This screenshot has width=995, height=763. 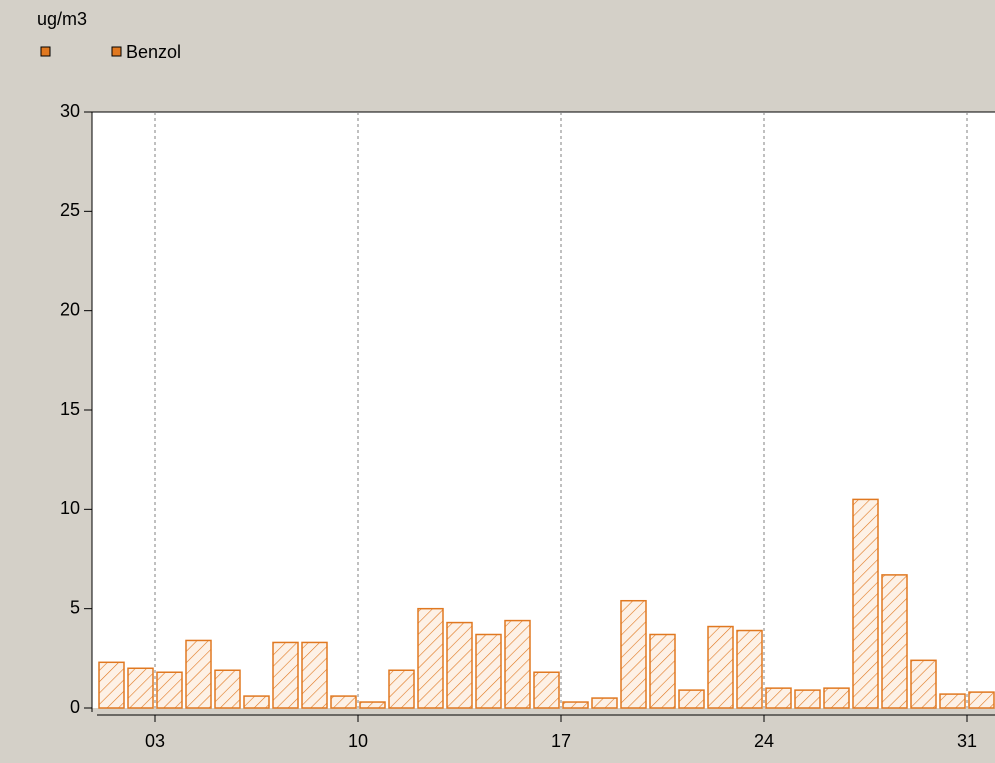 I want to click on y-tick-label: 30, so click(x=70, y=111).